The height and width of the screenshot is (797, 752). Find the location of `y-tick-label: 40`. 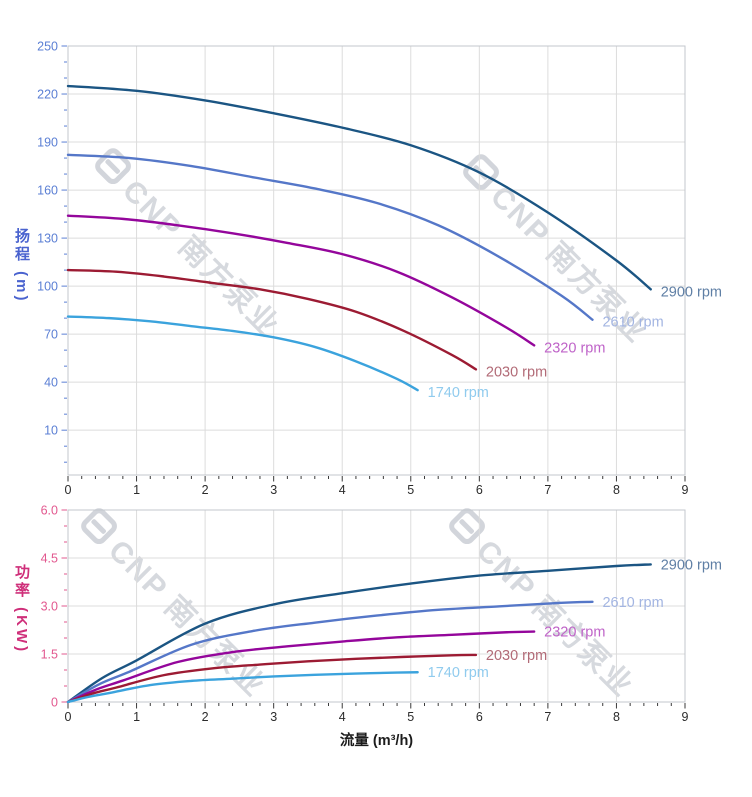

y-tick-label: 40 is located at coordinates (51, 383).